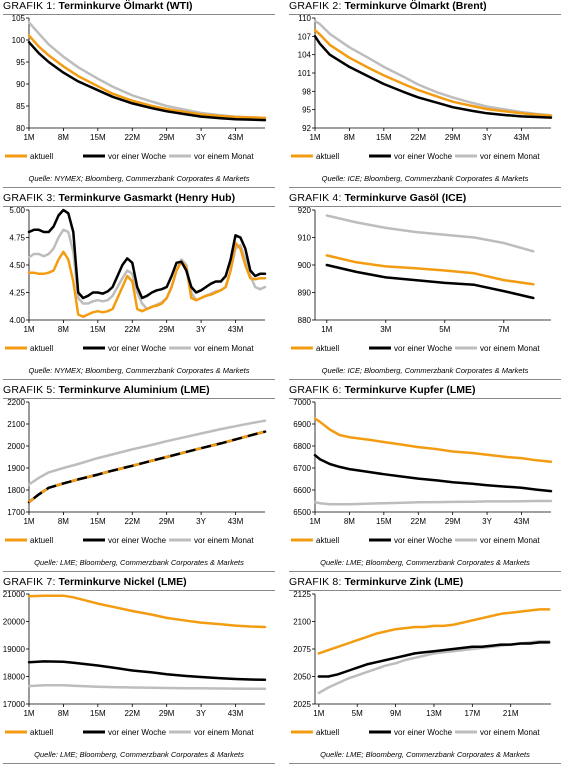 Image resolution: width=561 pixels, height=767 pixels. What do you see at coordinates (511, 713) in the screenshot?
I see `x-tick-label: 21M` at bounding box center [511, 713].